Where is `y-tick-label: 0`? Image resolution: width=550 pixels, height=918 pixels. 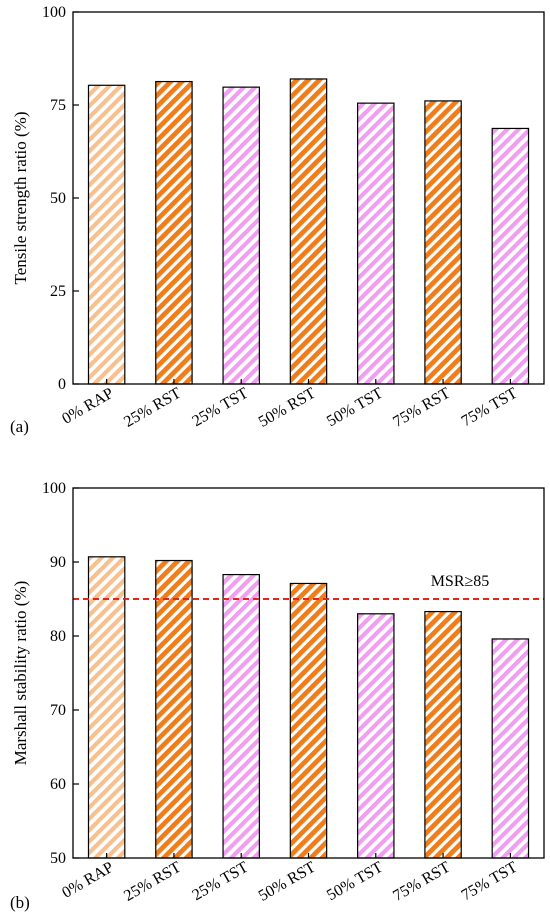
y-tick-label: 0 is located at coordinates (62, 384).